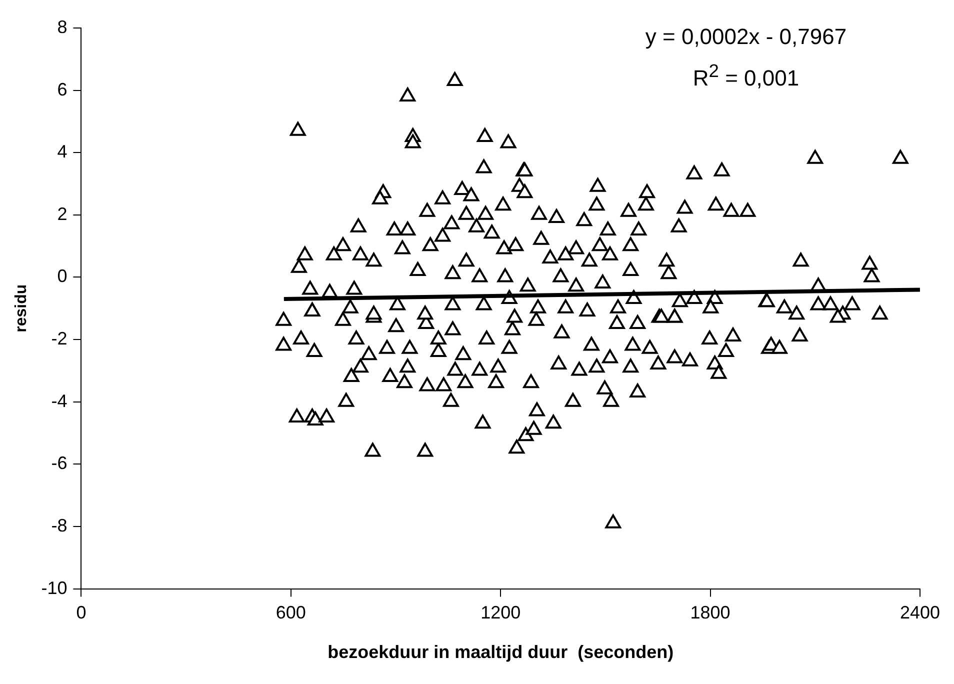 The height and width of the screenshot is (684, 954). I want to click on y-axis-title: residu, so click(21, 308).